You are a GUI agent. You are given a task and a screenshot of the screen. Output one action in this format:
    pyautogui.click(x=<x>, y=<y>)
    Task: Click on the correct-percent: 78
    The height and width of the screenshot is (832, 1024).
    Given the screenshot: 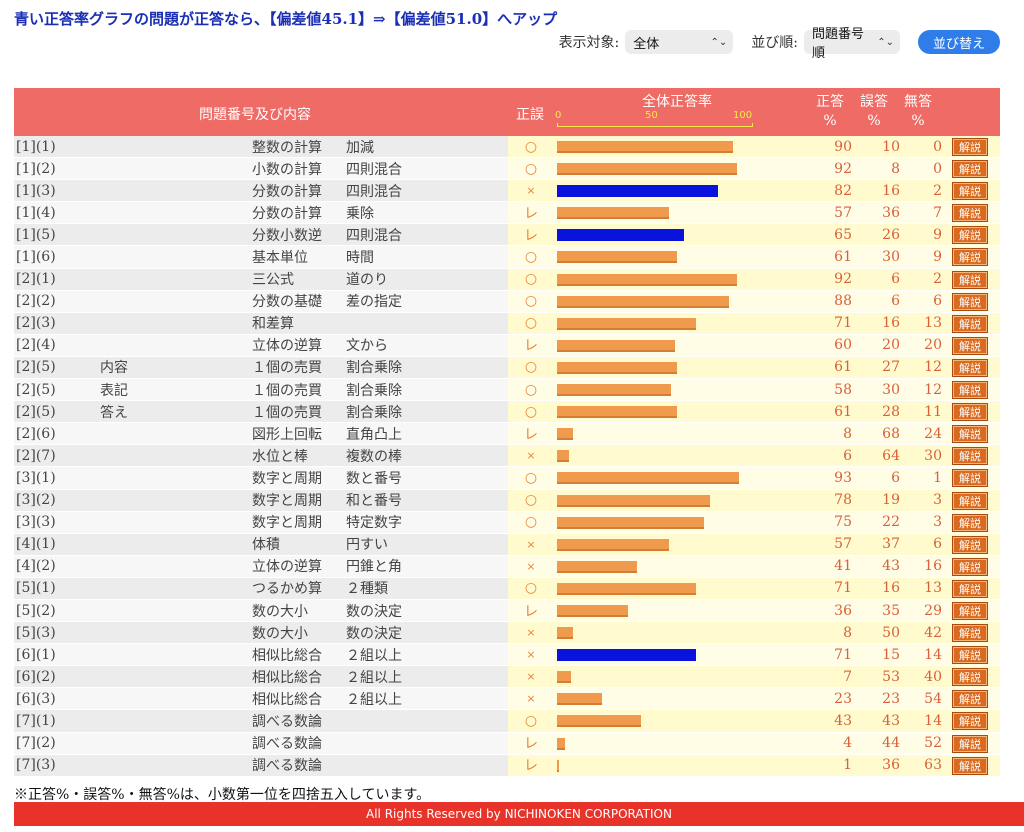 What is the action you would take?
    pyautogui.click(x=843, y=500)
    